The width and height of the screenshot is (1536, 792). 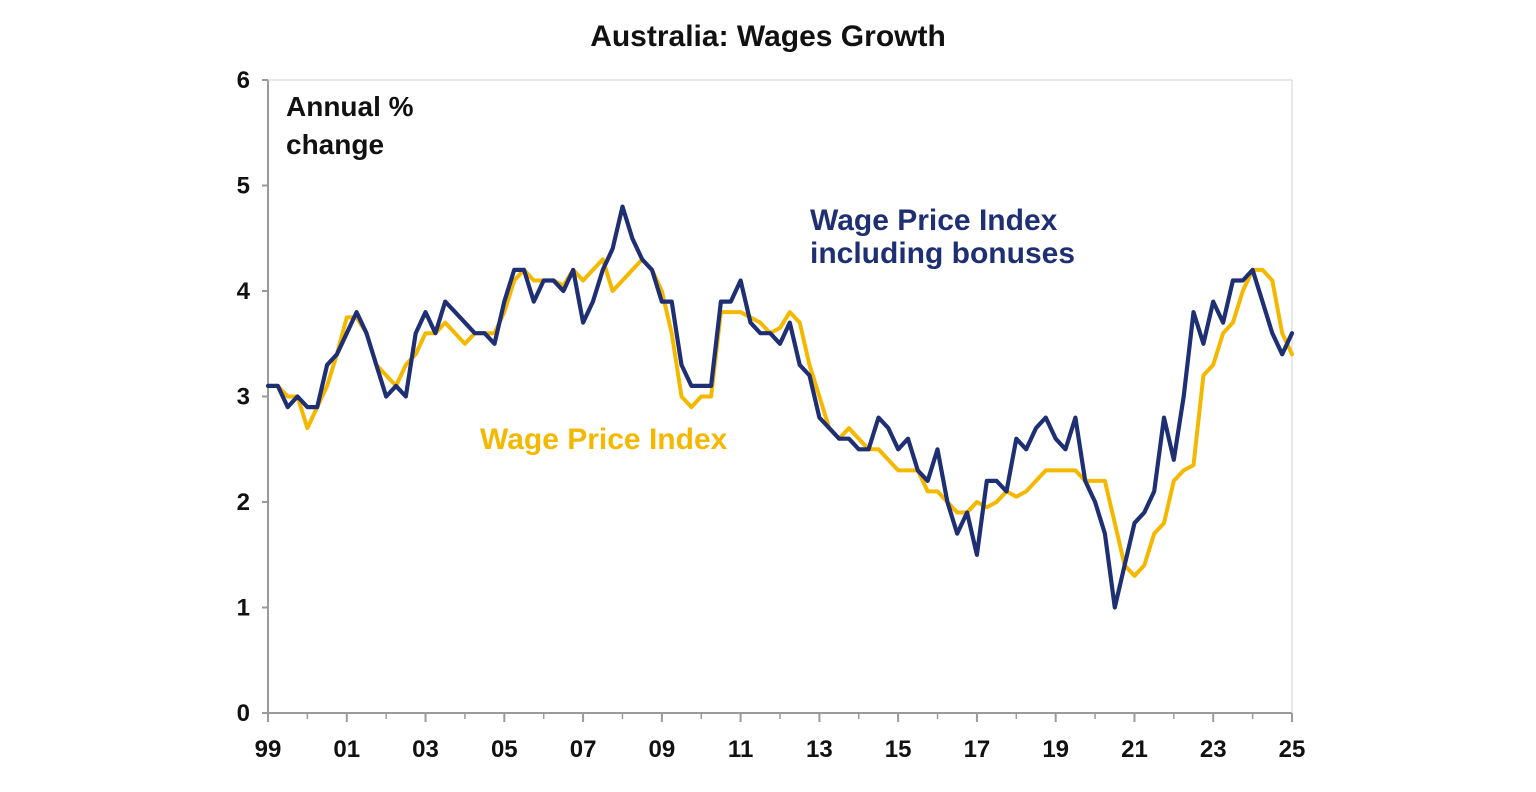 I want to click on y-tick-label: 2, so click(x=243, y=502).